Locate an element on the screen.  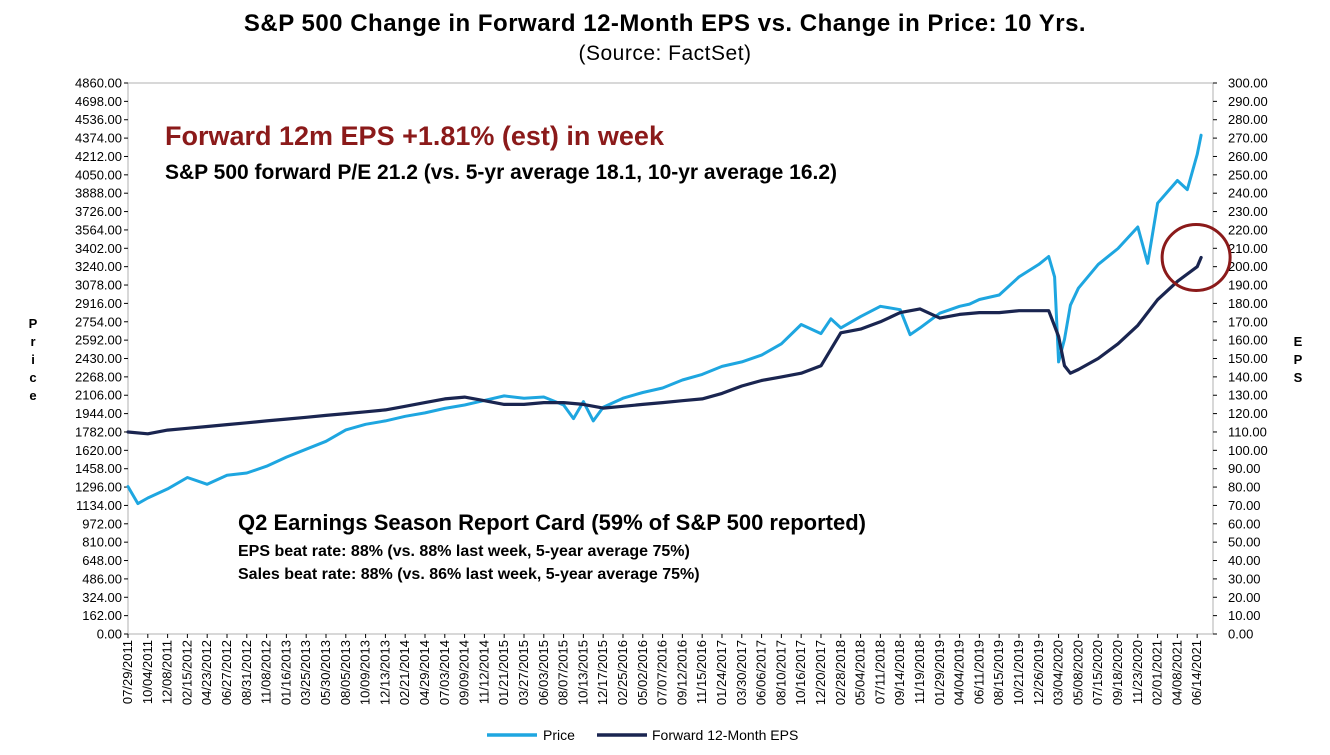
y-left-axis-letter: r is located at coordinates (32, 341).